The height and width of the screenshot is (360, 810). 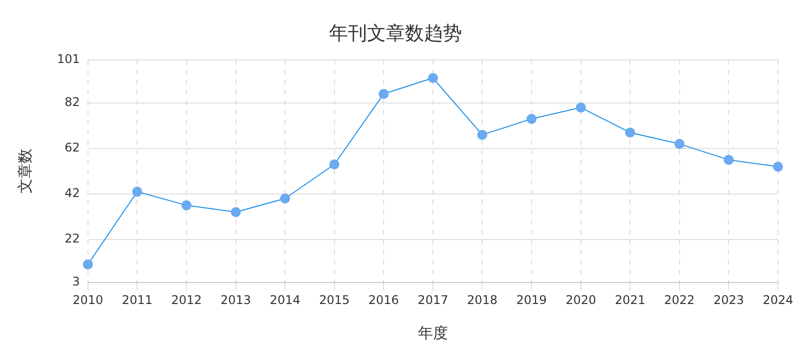 I want to click on x-tick-label: 2024, so click(x=778, y=299).